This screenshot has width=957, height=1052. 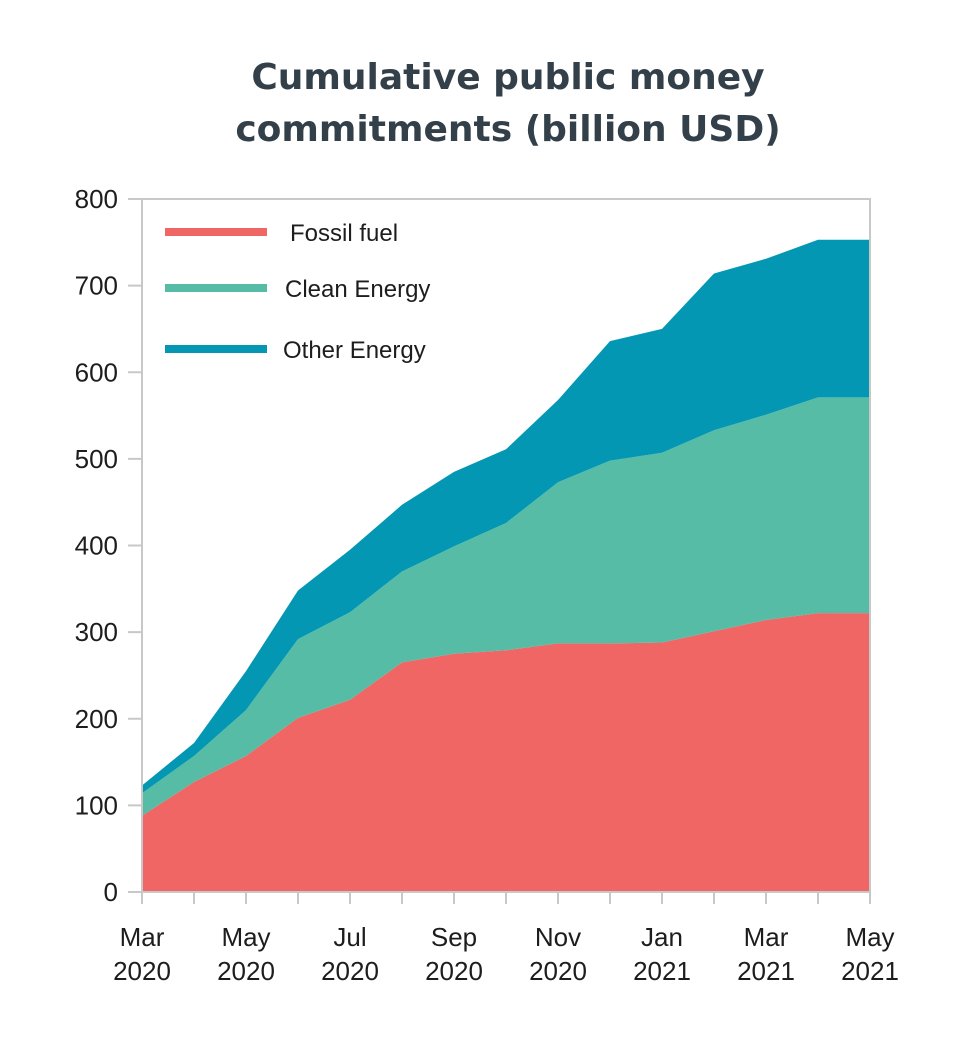 What do you see at coordinates (349, 937) in the screenshot?
I see `x-tick-label-month: Jul` at bounding box center [349, 937].